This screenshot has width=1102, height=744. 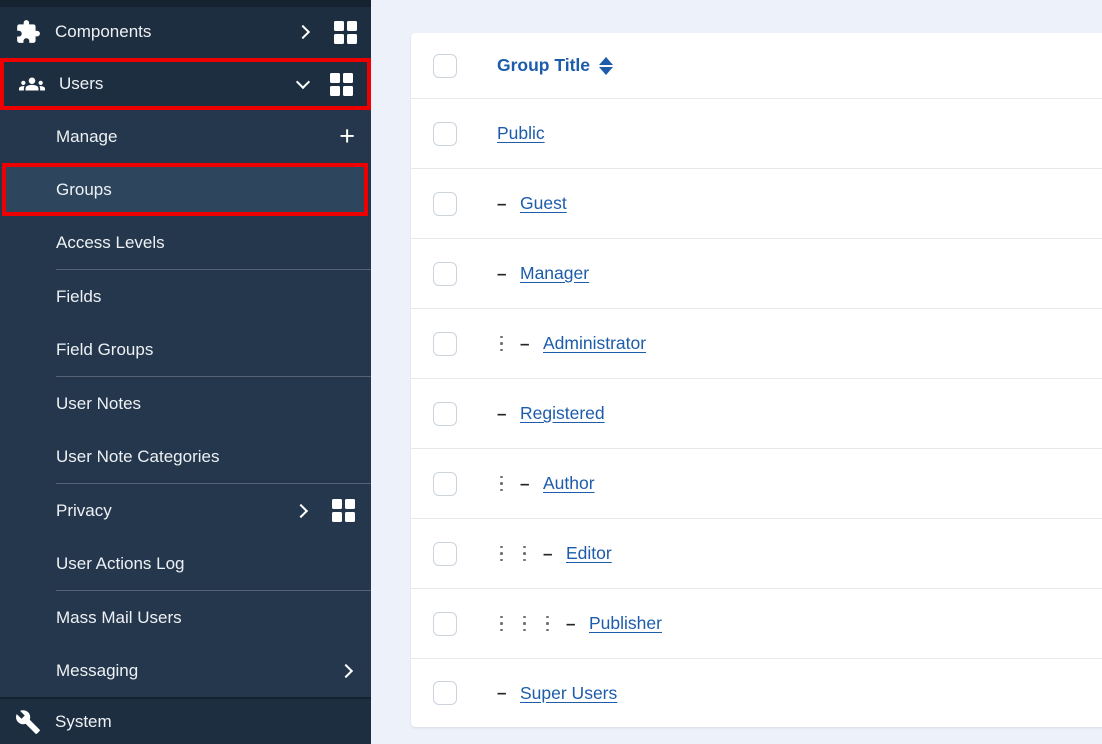 What do you see at coordinates (756, 693) in the screenshot?
I see `table-row-super-users: – Super Users` at bounding box center [756, 693].